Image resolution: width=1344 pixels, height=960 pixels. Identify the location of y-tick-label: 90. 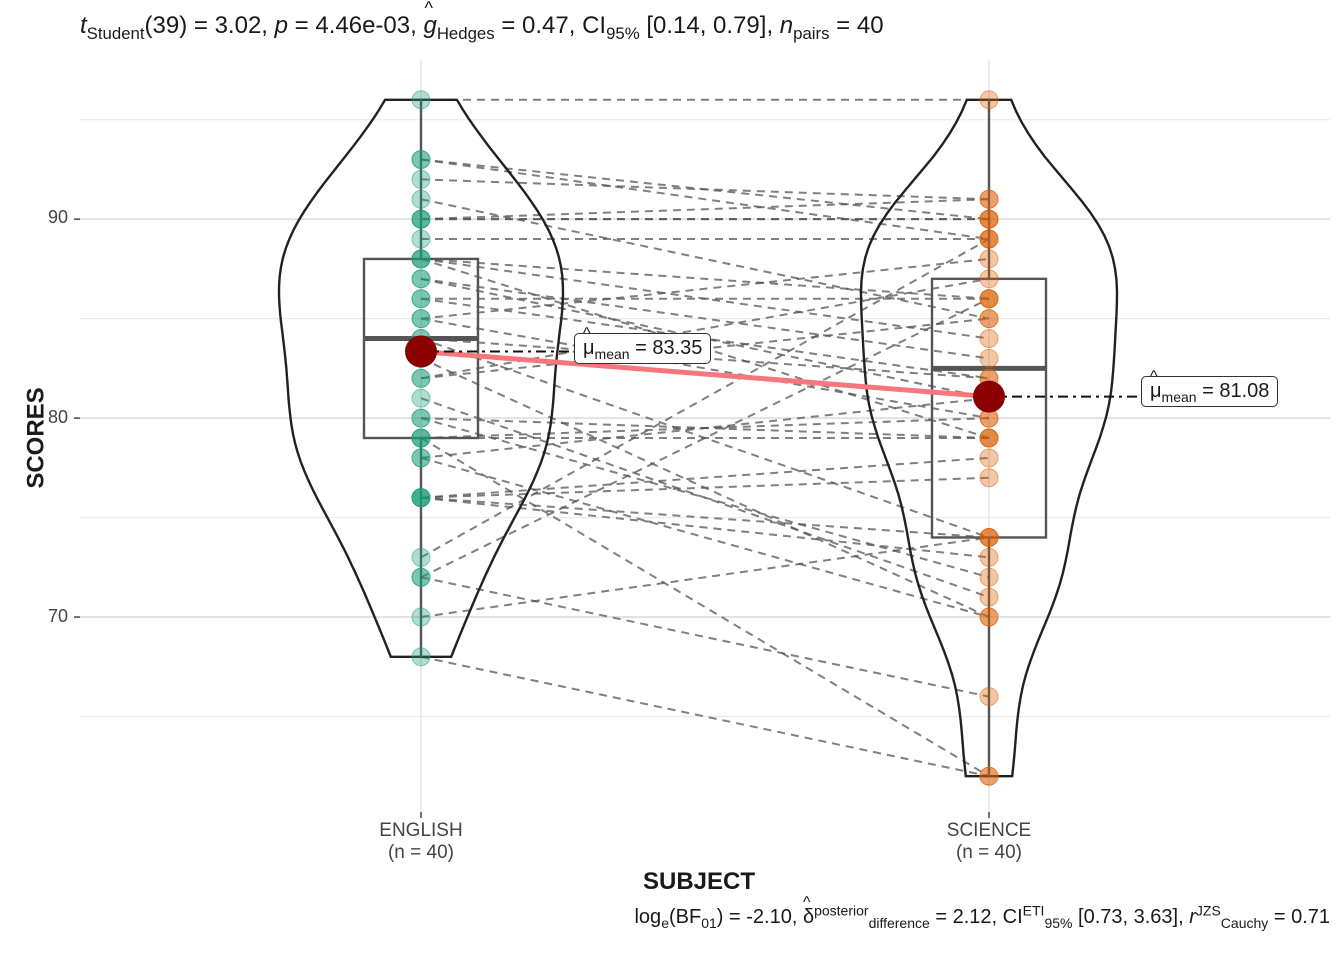
(57, 217).